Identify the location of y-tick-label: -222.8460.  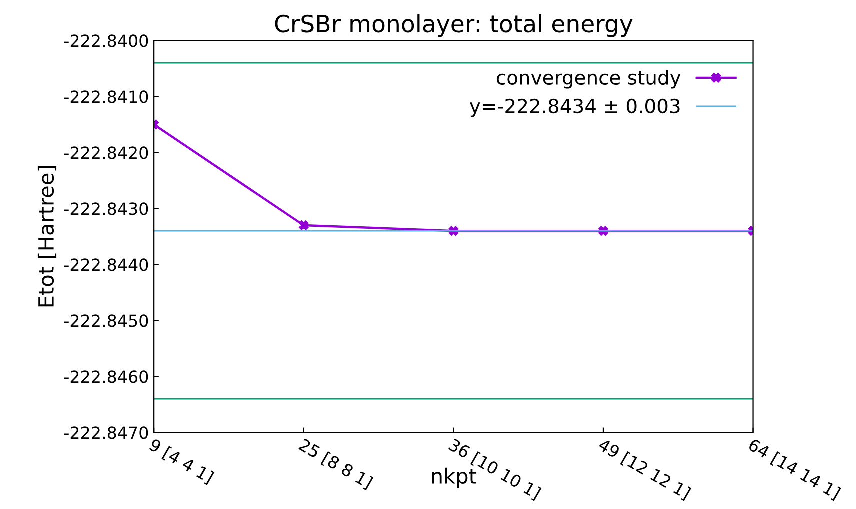
(106, 377).